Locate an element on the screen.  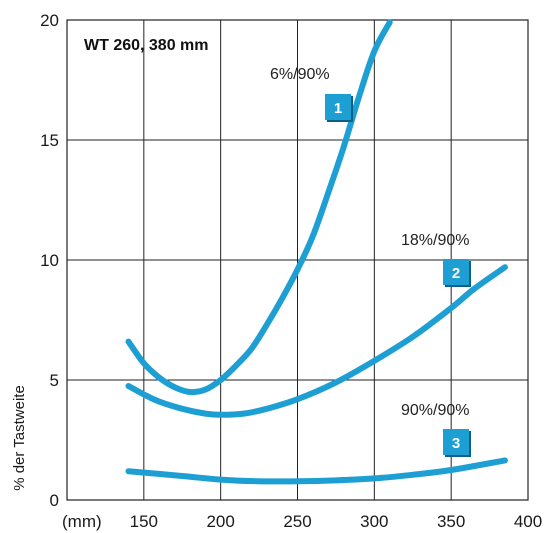
series-badge-label: 2 is located at coordinates (456, 273).